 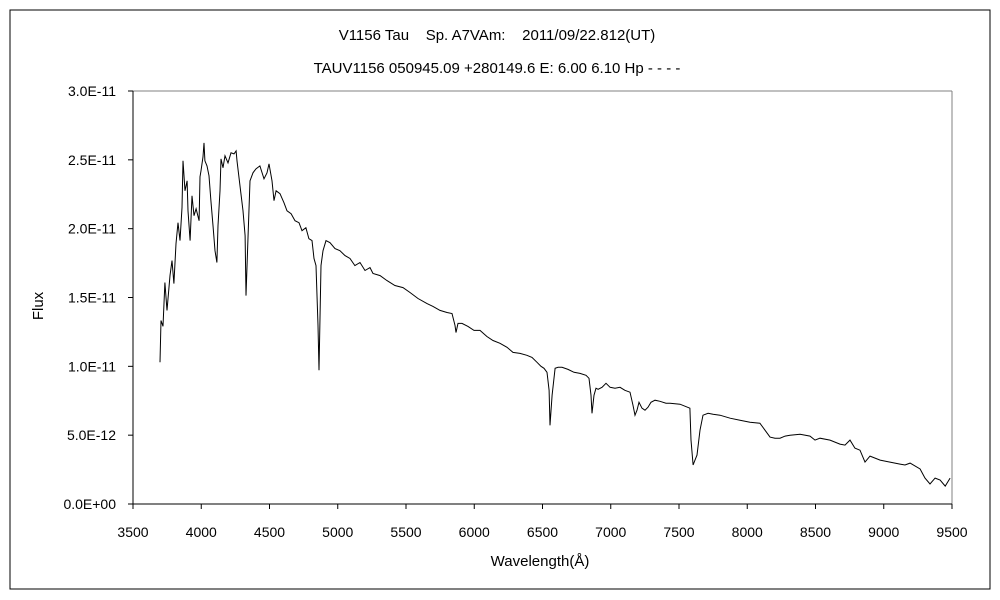 I want to click on x-tick-label: 8500, so click(x=815, y=532).